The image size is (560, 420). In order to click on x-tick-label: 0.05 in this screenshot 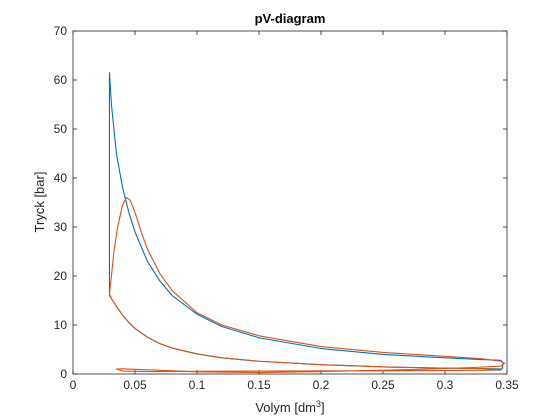, I will do `click(135, 385)`.